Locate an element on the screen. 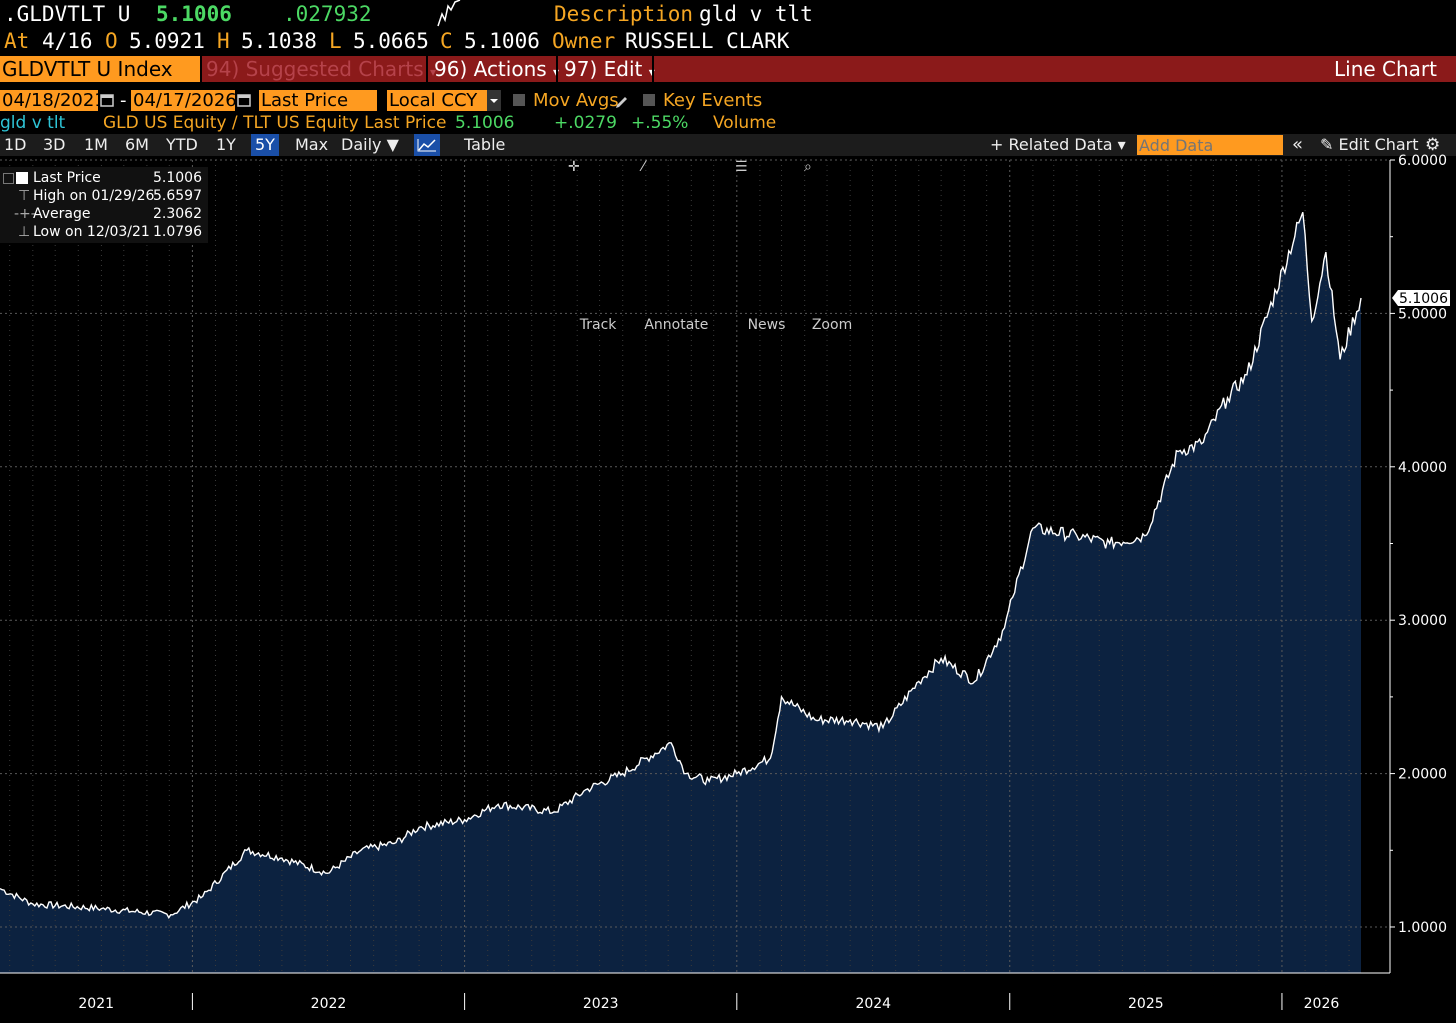  y-tick-label: 1.0000 is located at coordinates (1422, 928).